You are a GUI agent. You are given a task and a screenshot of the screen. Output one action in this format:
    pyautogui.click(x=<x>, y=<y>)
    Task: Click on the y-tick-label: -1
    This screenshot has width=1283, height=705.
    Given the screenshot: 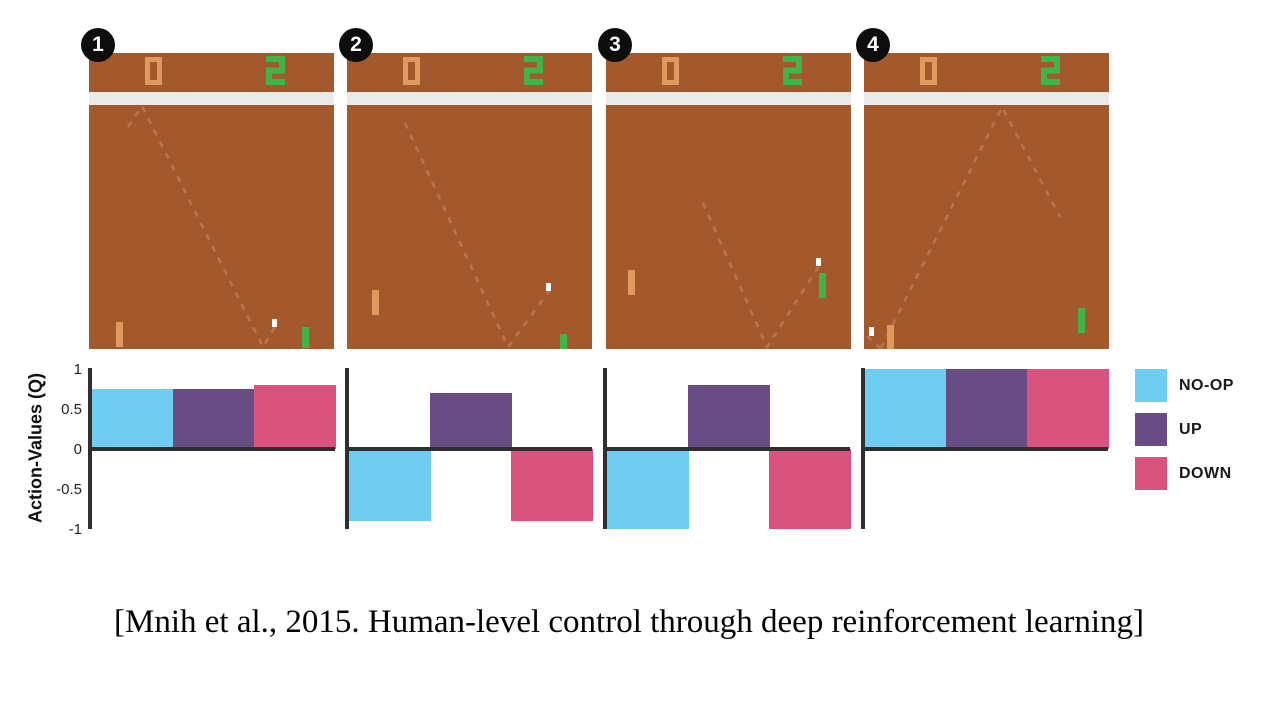 What is the action you would take?
    pyautogui.click(x=75, y=529)
    